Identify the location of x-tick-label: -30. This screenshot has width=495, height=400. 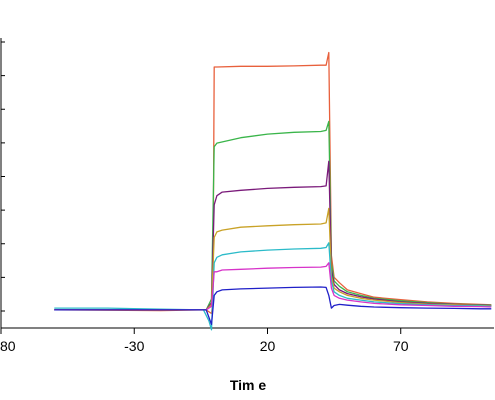
(134, 346).